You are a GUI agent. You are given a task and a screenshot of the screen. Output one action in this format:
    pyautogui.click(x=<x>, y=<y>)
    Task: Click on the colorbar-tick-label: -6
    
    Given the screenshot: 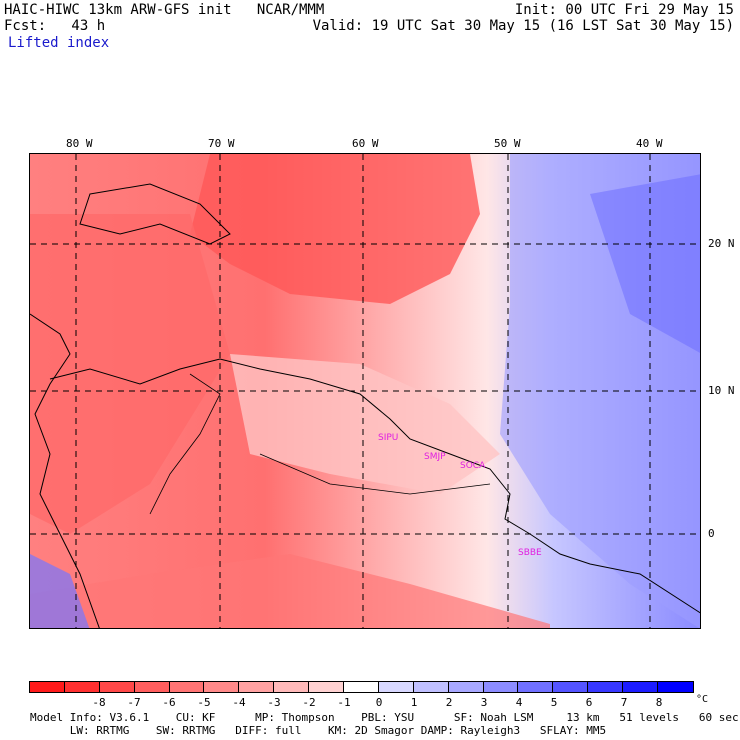 What is the action you would take?
    pyautogui.click(x=169, y=702)
    